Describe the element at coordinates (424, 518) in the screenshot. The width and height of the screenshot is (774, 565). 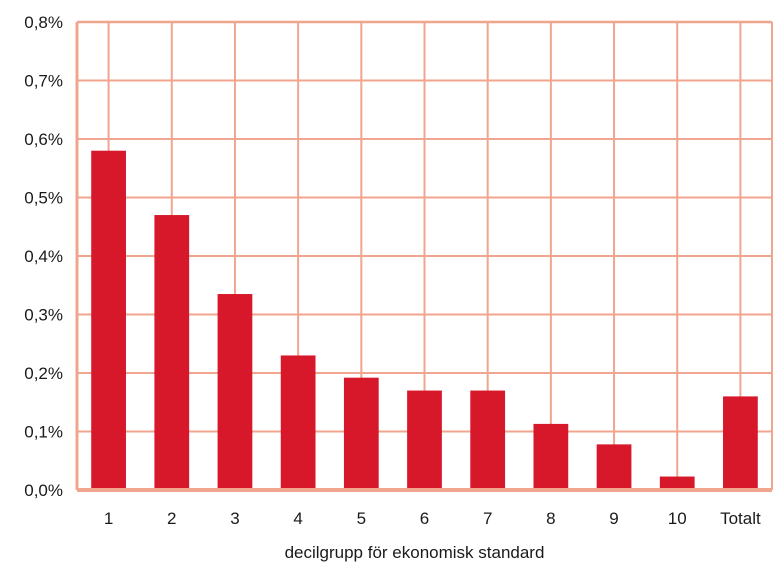
I see `x-tick-label: 6` at that location.